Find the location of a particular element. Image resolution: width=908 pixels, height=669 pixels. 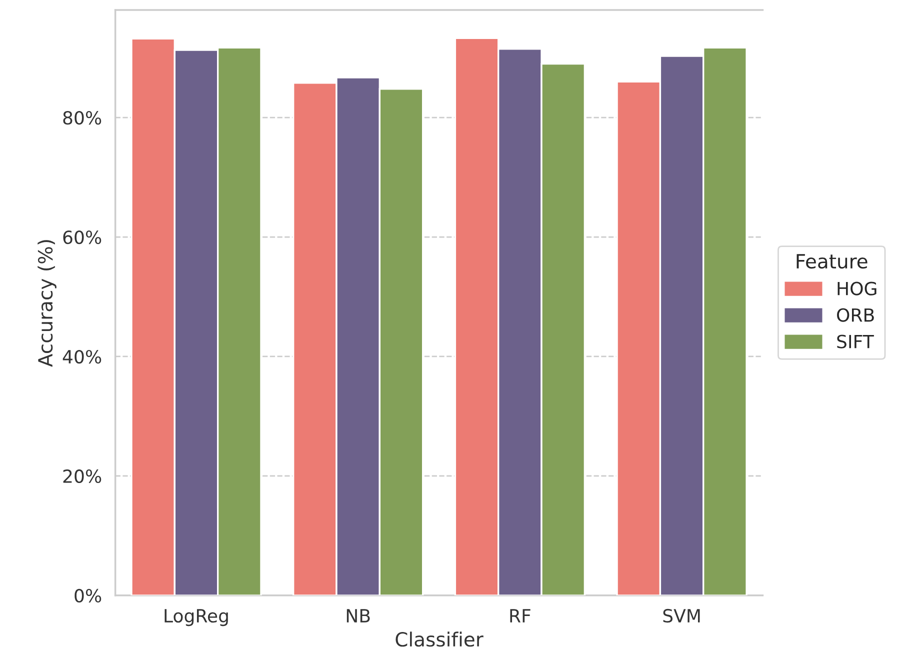

legend-title: Feature is located at coordinates (832, 261).